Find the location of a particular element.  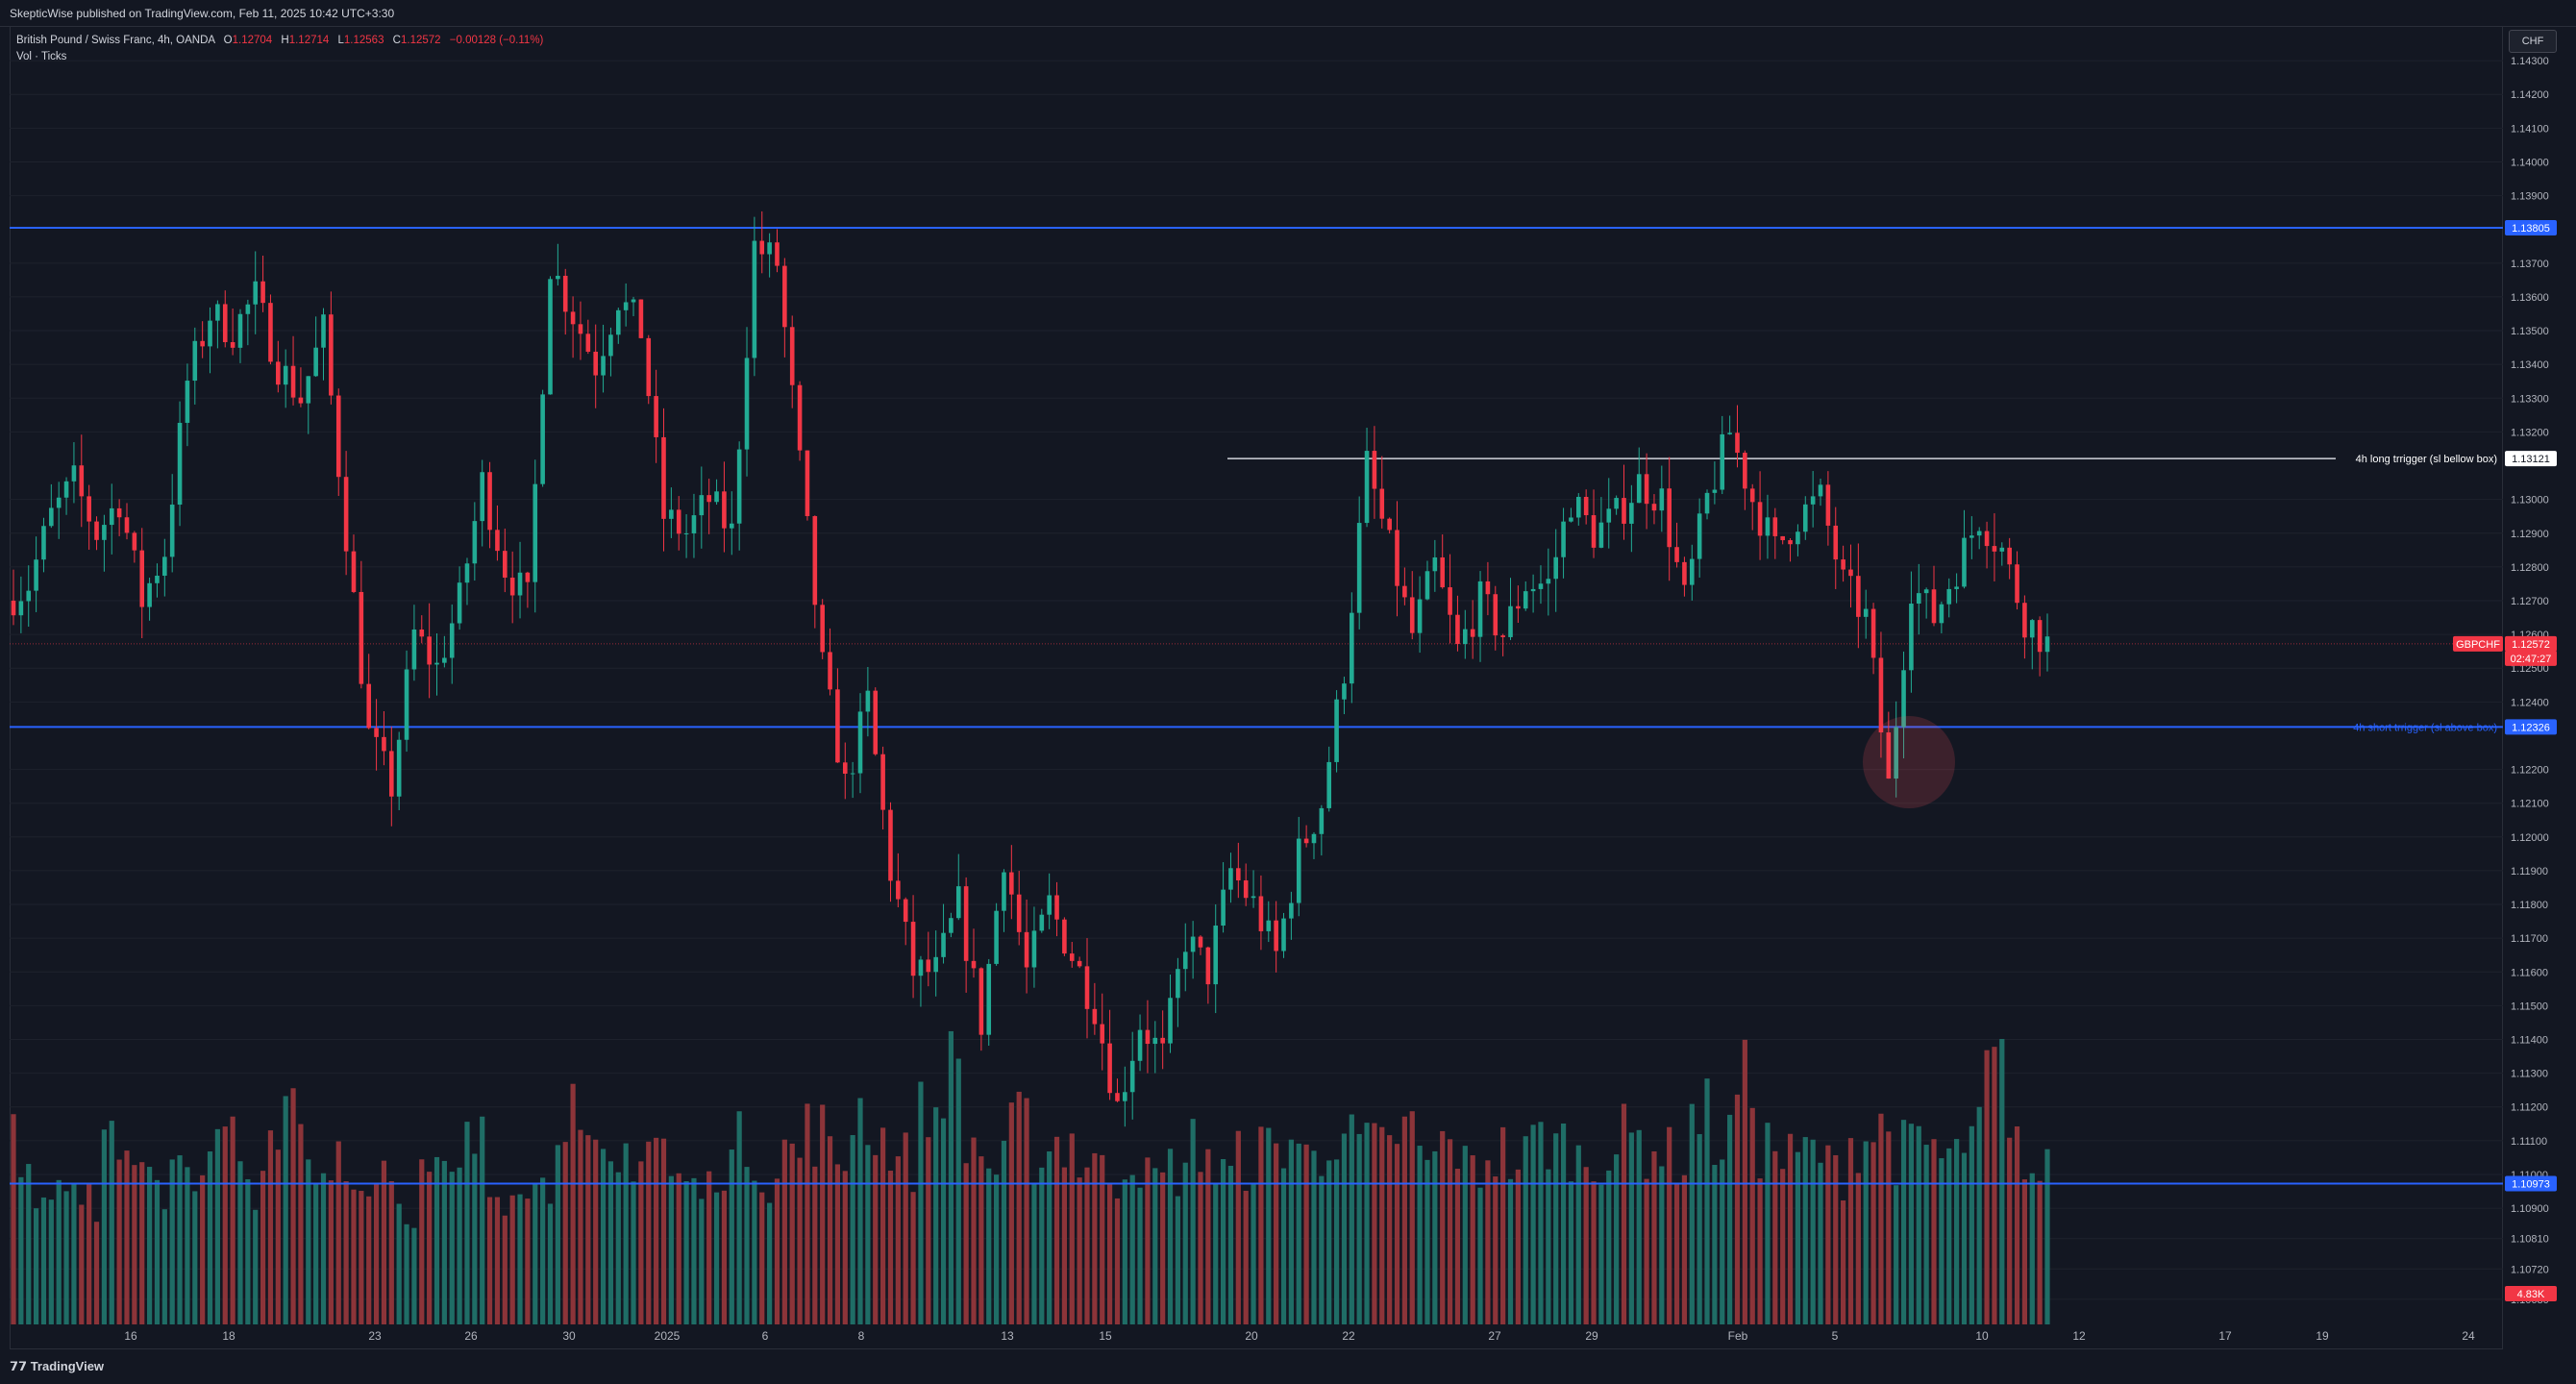

trigger-annotation: 4h long trrigger (sl bellow box) is located at coordinates (2426, 459).